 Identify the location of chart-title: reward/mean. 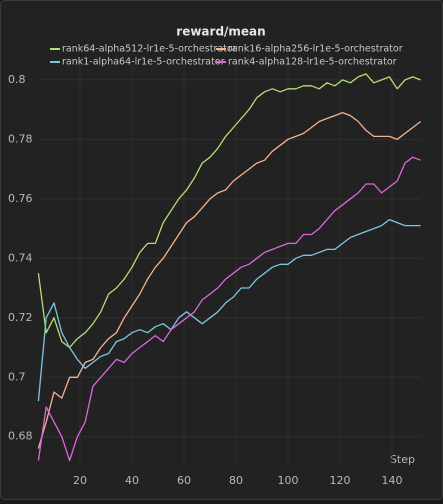
(220, 32).